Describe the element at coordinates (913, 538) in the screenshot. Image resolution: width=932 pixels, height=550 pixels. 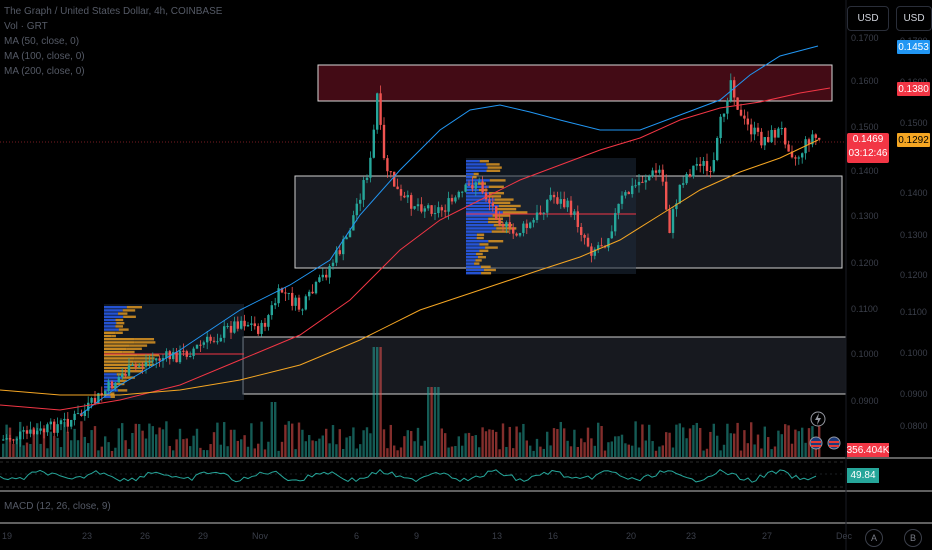
I see `log-scale-button: B` at that location.